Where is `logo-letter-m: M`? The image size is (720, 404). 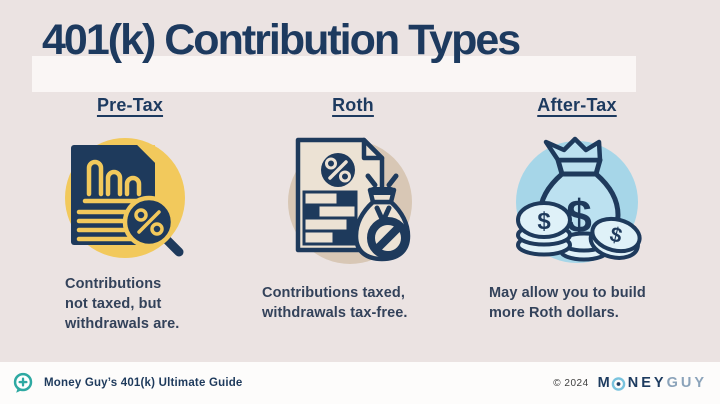
logo-letter-m: M is located at coordinates (605, 383).